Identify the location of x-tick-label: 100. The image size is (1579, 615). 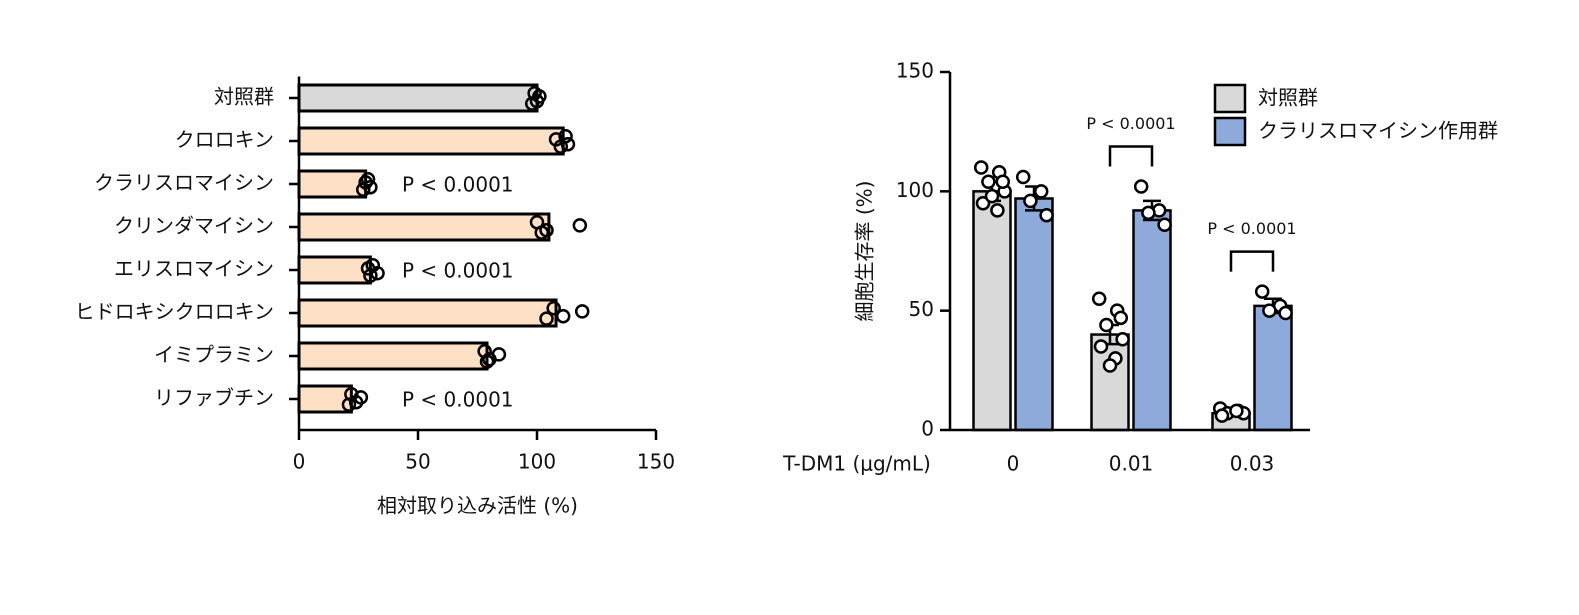
(537, 462).